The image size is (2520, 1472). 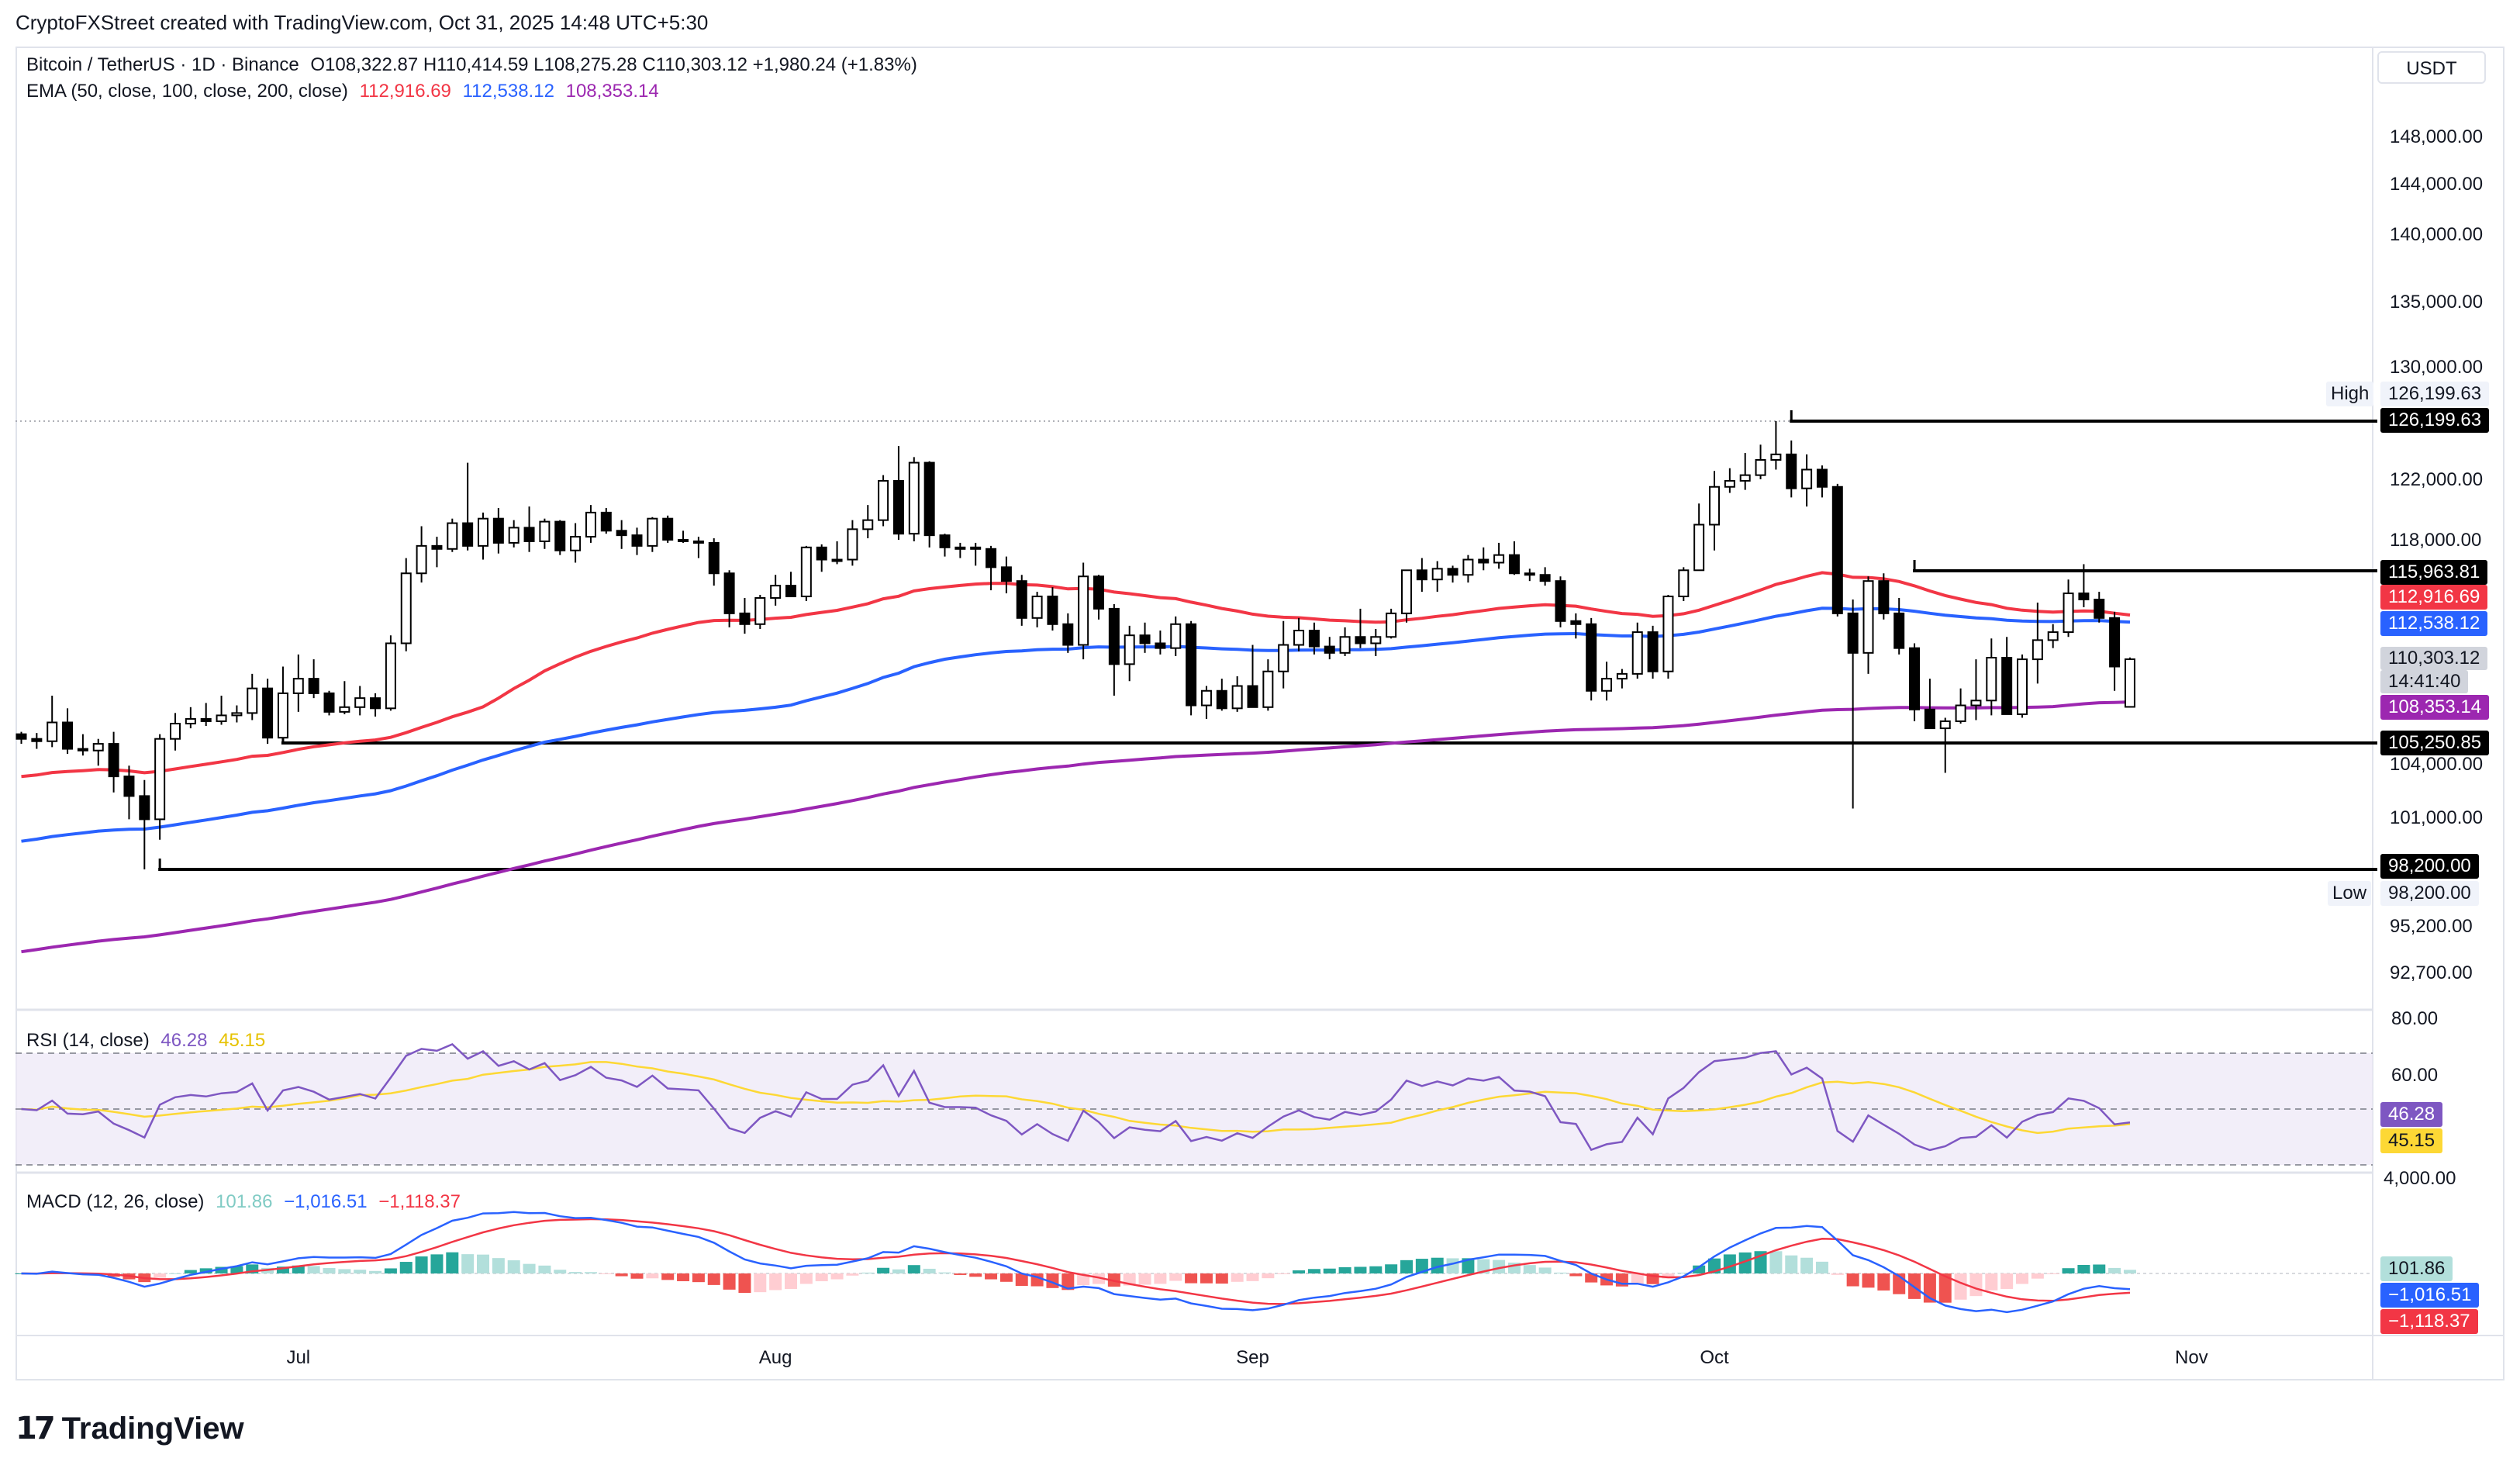 I want to click on macd-line-tag: −1,016.51, so click(x=2430, y=1295).